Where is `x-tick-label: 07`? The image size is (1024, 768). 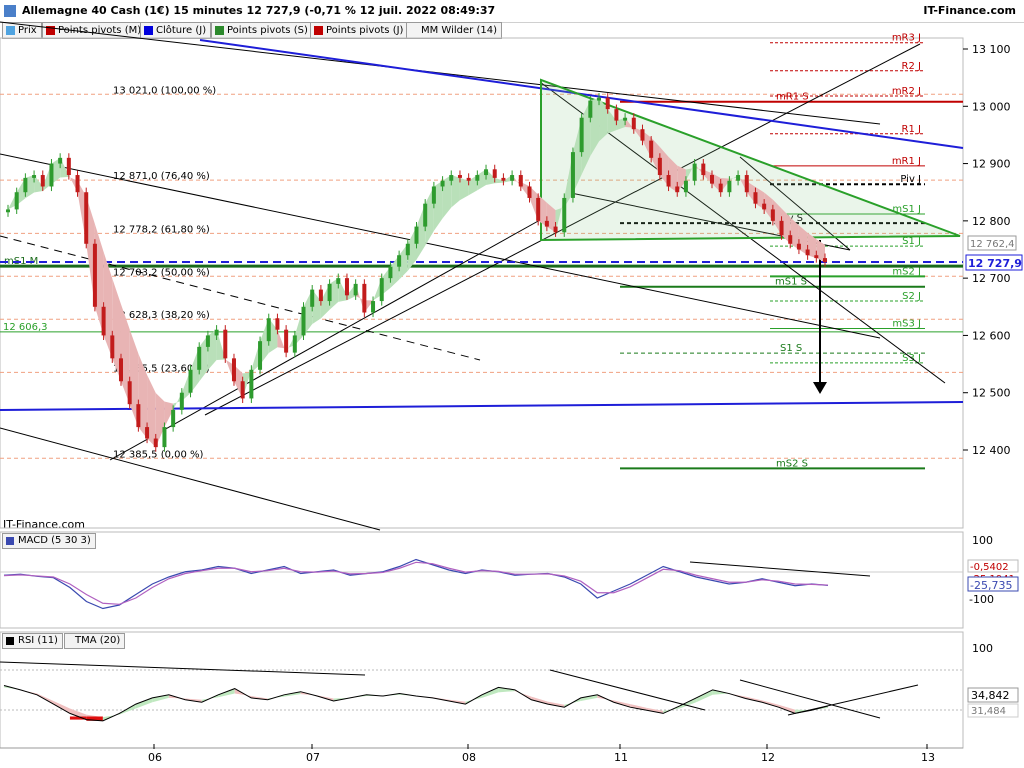 x-tick-label: 07 is located at coordinates (313, 757).